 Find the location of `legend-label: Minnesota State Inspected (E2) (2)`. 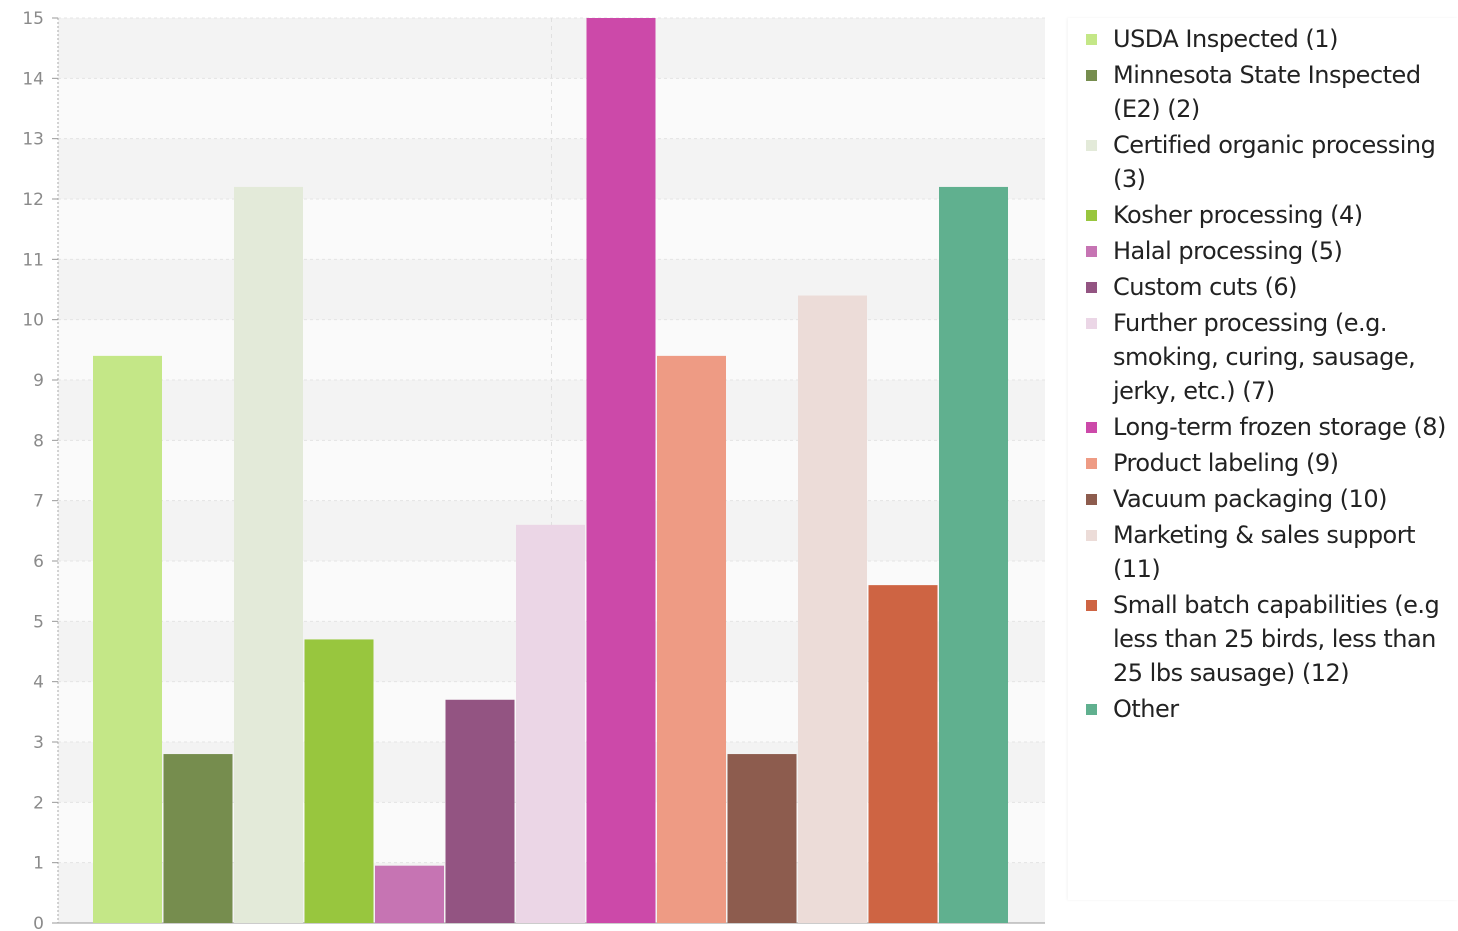

legend-label: Minnesota State Inspected (E2) (2) is located at coordinates (1267, 92).